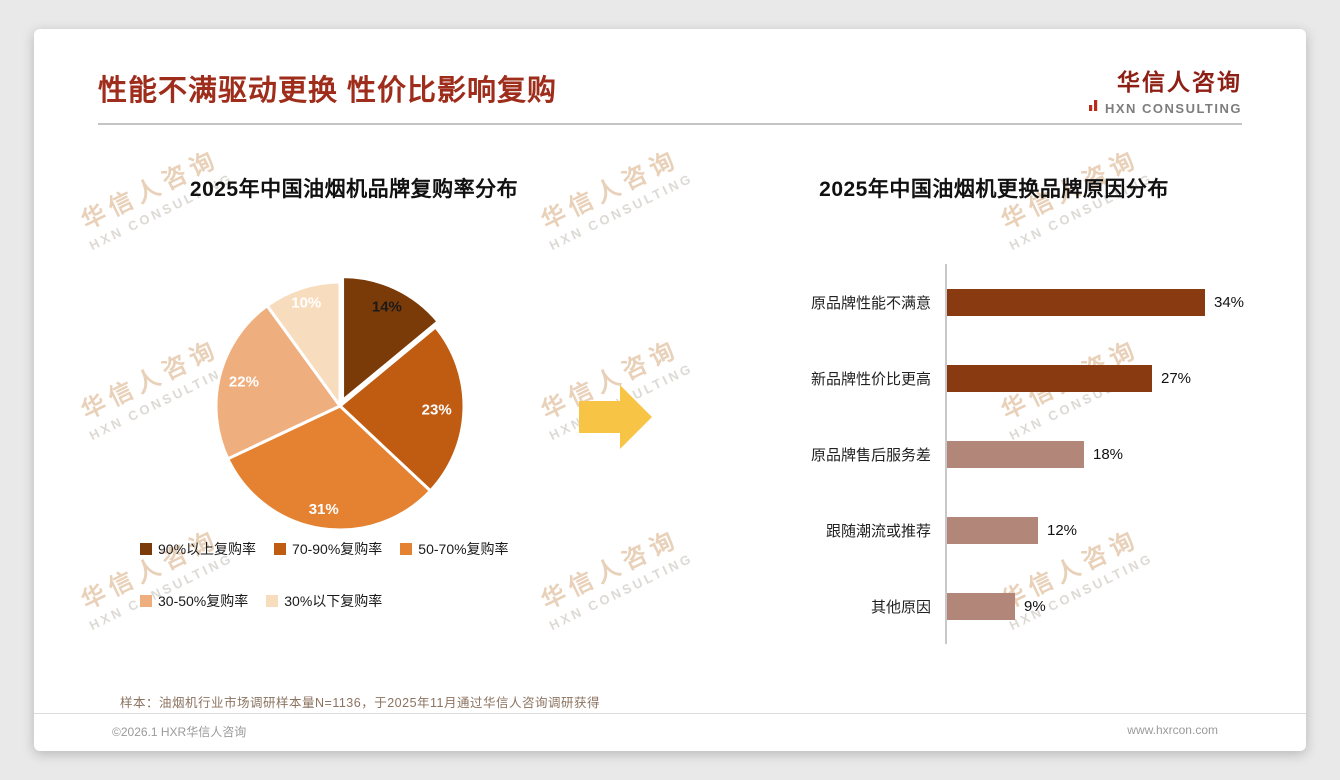 This screenshot has width=1340, height=780. What do you see at coordinates (463, 549) in the screenshot?
I see `legend-label: 50-70%复购率` at bounding box center [463, 549].